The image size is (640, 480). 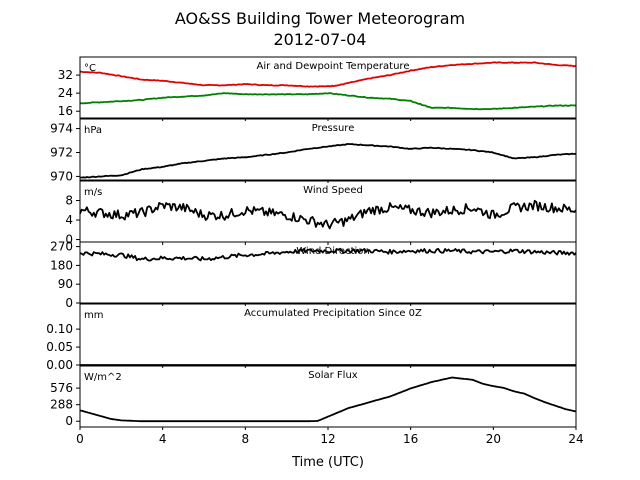 What do you see at coordinates (93, 192) in the screenshot?
I see `unit-label: m/s` at bounding box center [93, 192].